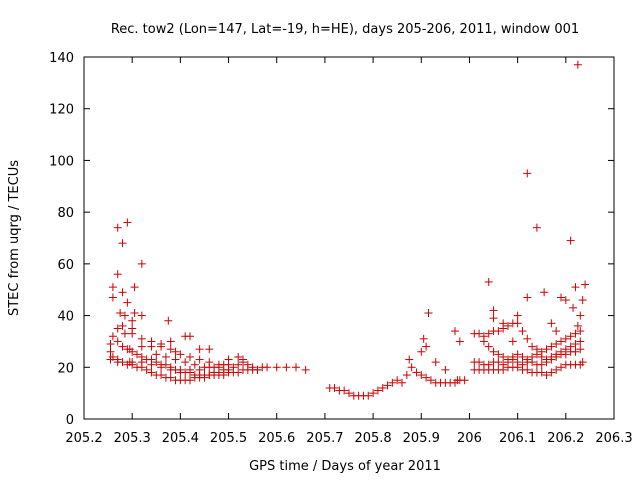 Image resolution: width=640 pixels, height=480 pixels. I want to click on x-tick-label: 206.3, so click(613, 438).